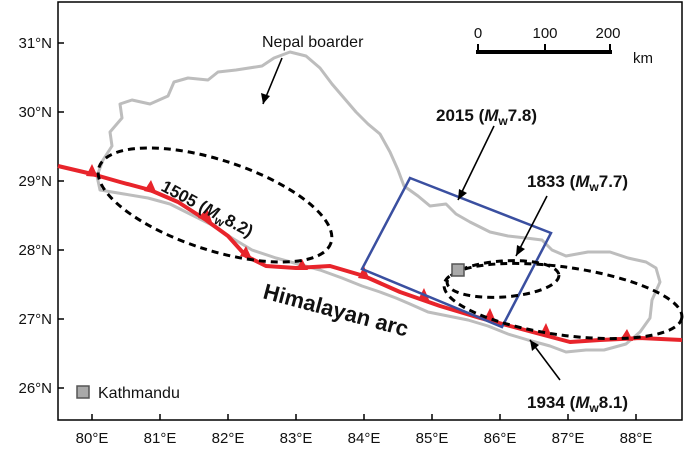 Image resolution: width=686 pixels, height=454 pixels. I want to click on rupture-box-2015, so click(456, 252).